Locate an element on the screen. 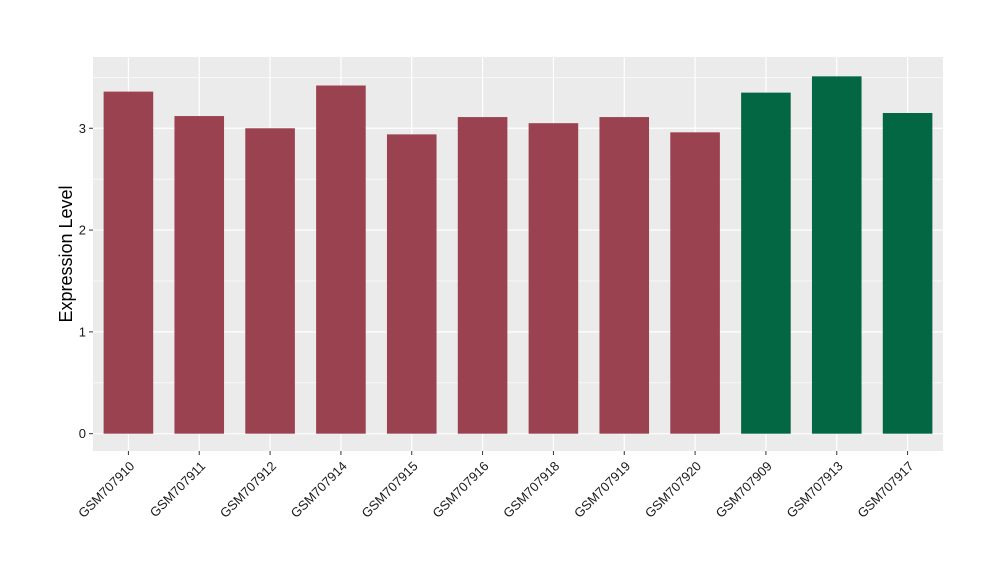 This screenshot has height=585, width=1000. x-tick-label: GSM707919 is located at coordinates (602, 489).